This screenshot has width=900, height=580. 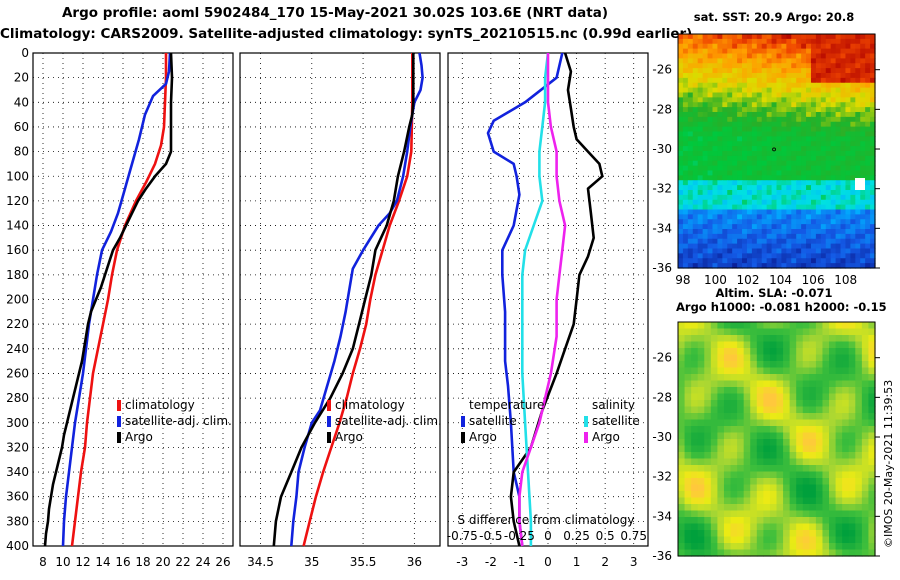 I want to click on legend-swatch, so click(x=329, y=437).